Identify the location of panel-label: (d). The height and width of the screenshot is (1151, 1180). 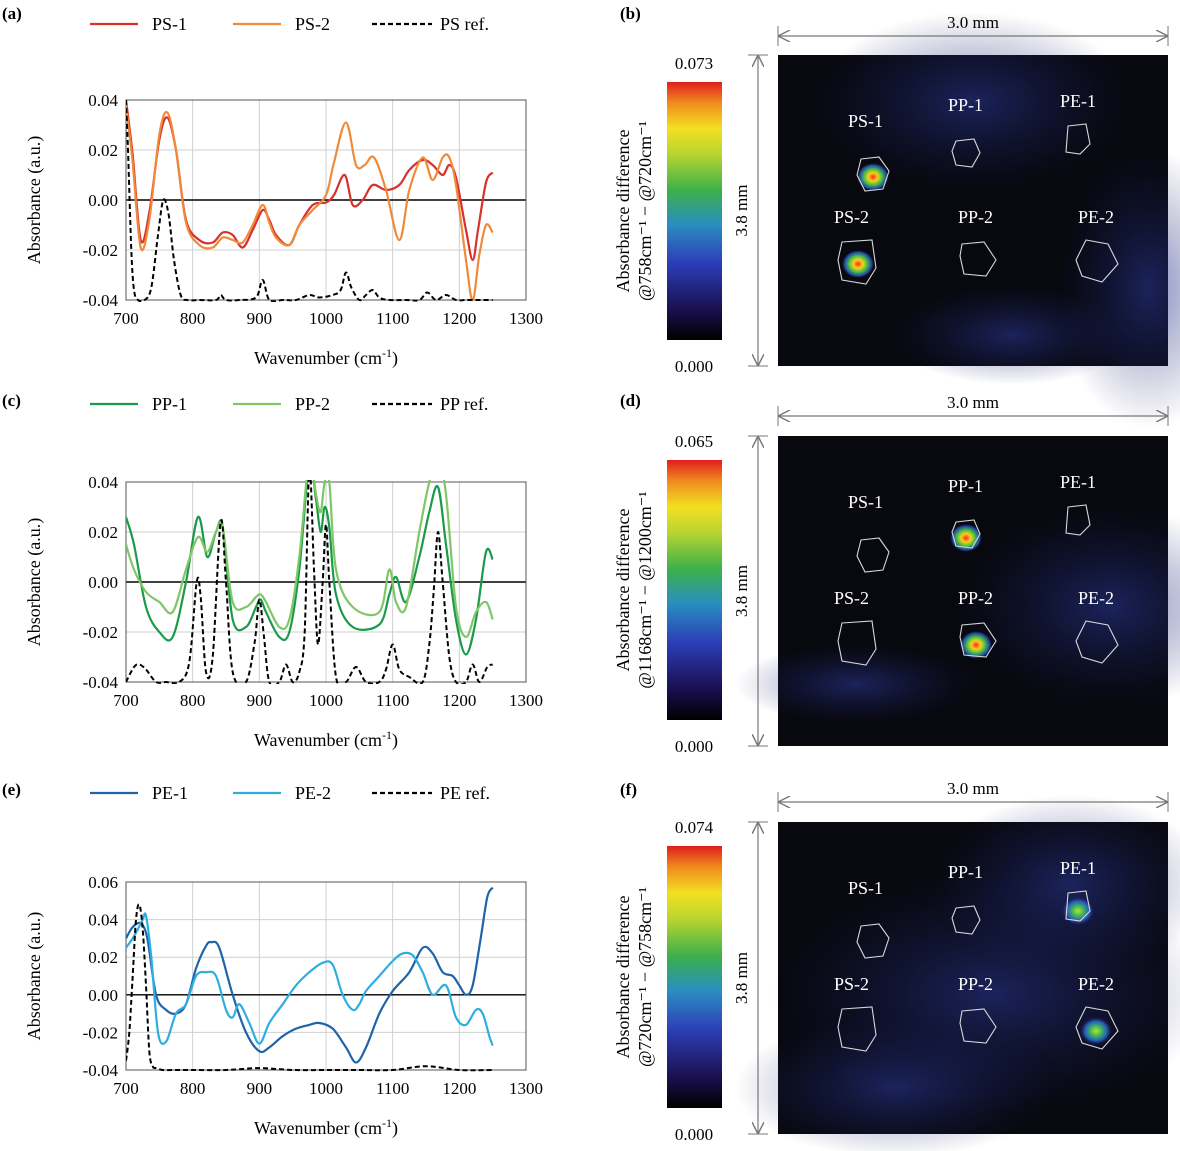
(630, 400).